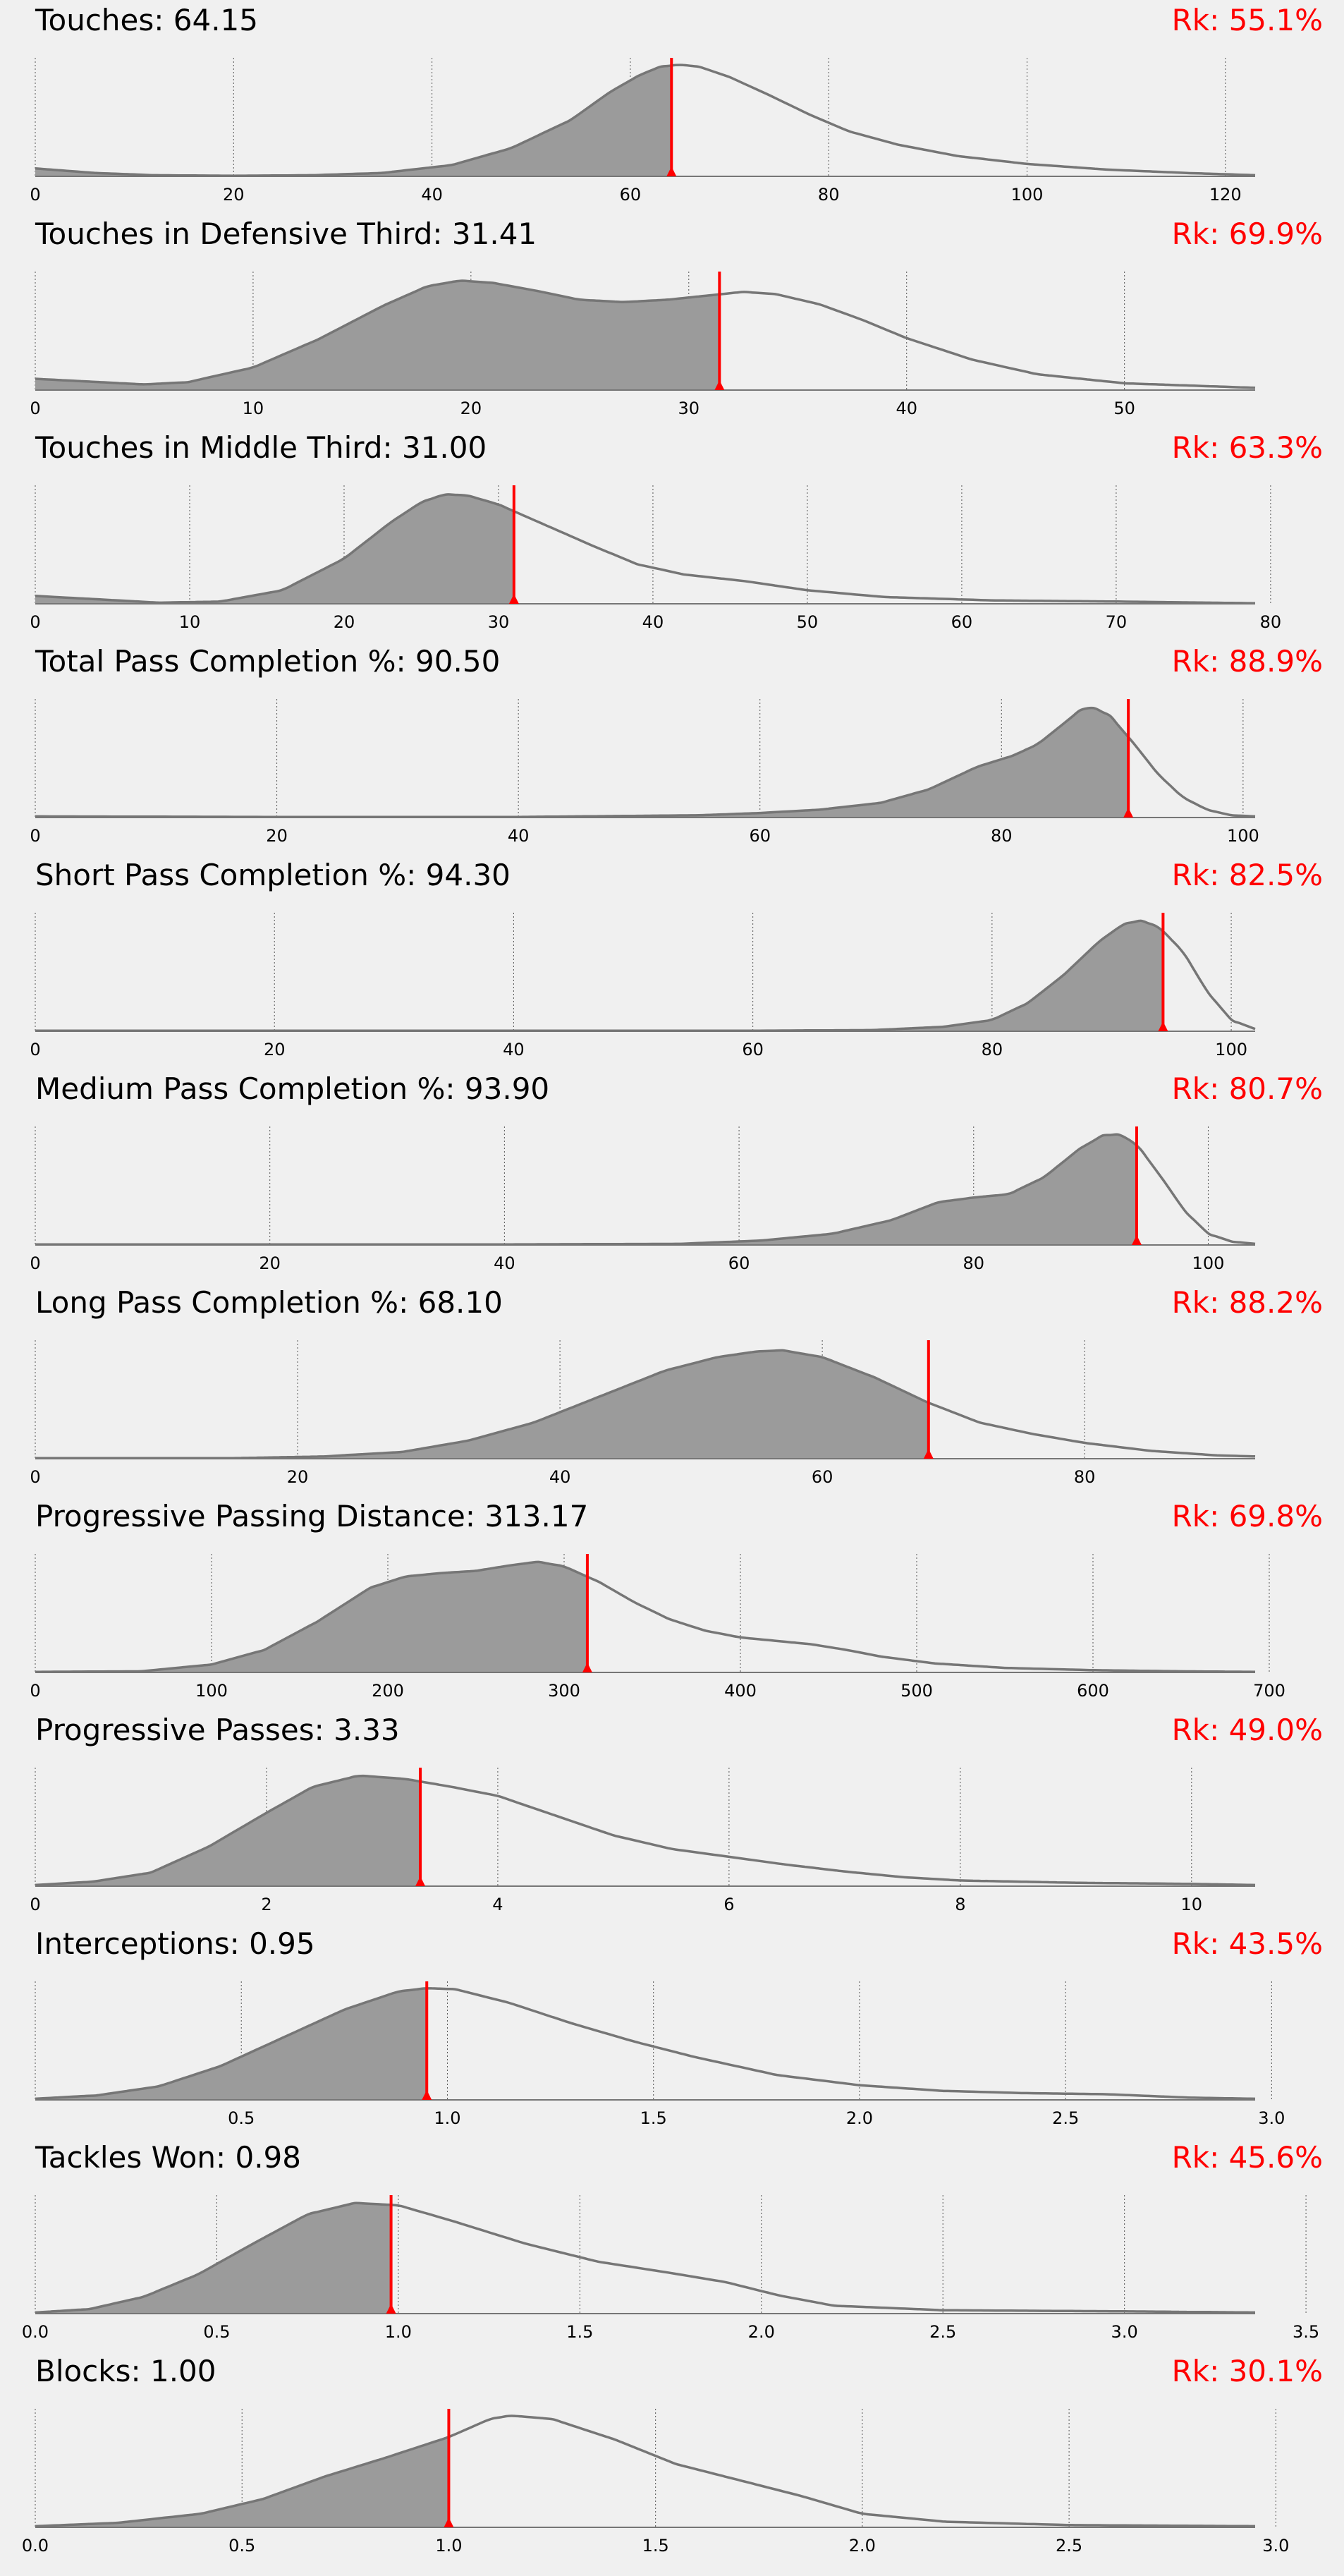  Describe the element at coordinates (125, 2371) in the screenshot. I see `metric-title: Blocks: 1.00` at that location.